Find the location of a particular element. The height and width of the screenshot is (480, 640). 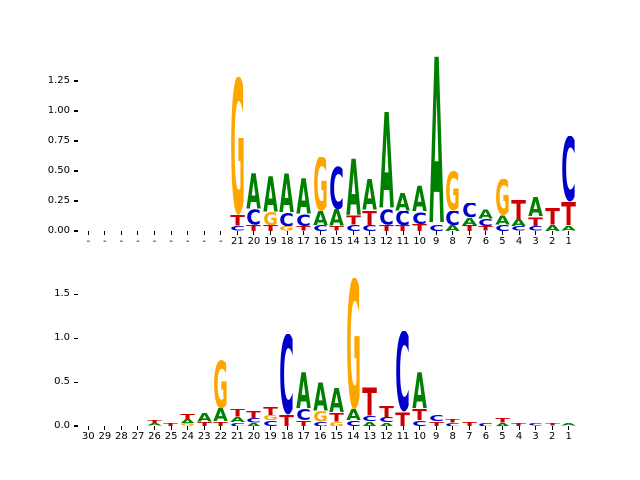

x-tick-label: 1 is located at coordinates (568, 241).